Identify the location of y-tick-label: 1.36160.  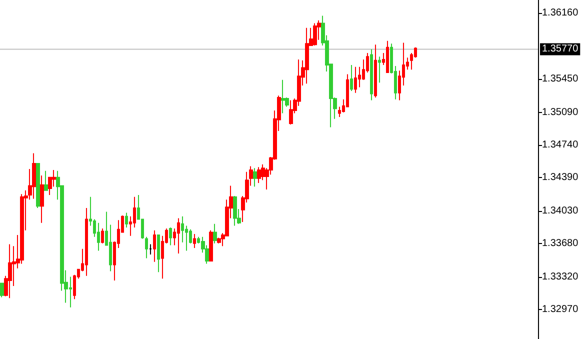
(560, 13).